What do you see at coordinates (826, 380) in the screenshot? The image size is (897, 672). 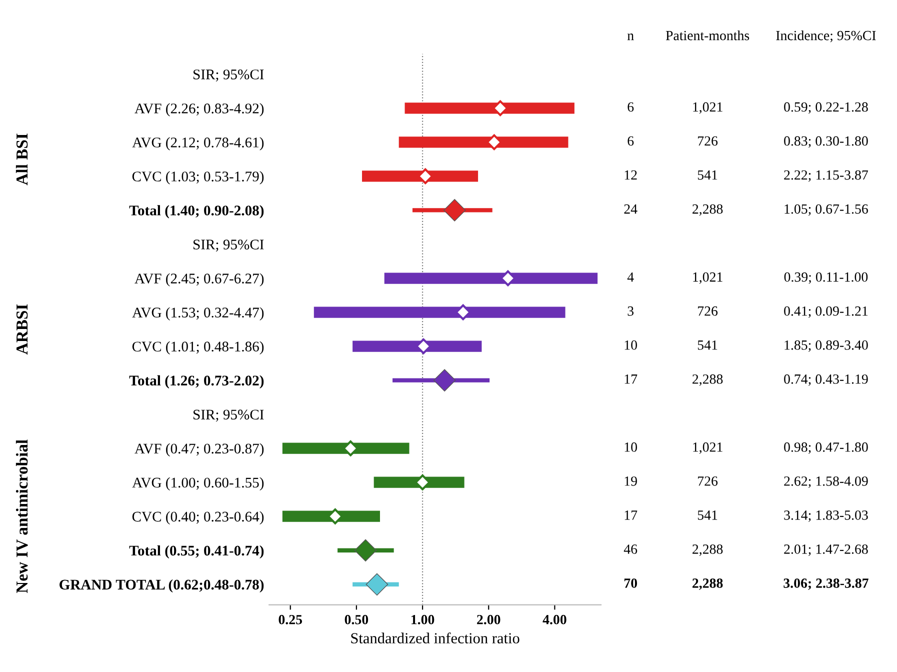 I see `text: 0.74; 0.43-1.19` at bounding box center [826, 380].